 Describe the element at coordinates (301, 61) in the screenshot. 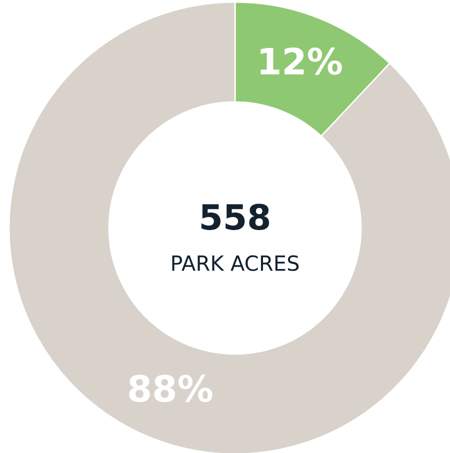

I see `data-label: 12%` at that location.